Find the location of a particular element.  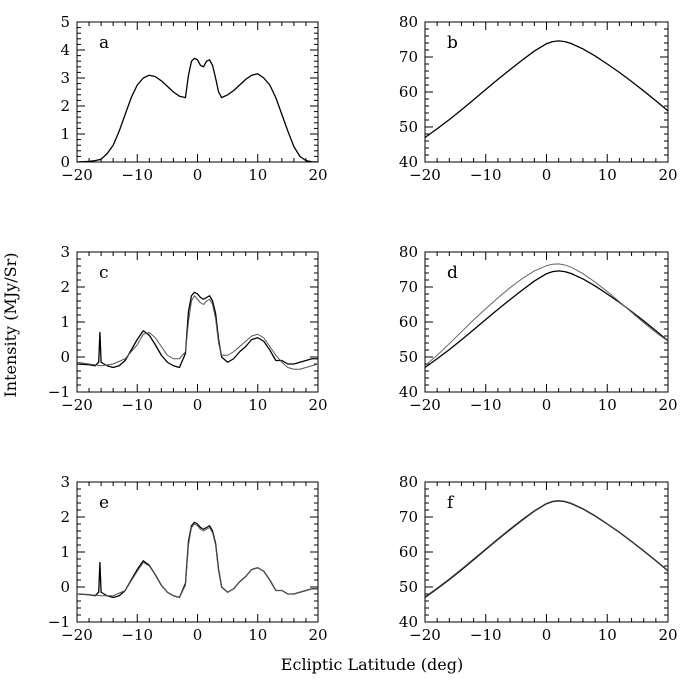

panel-c-xtick-label: −20 is located at coordinates (77, 405).